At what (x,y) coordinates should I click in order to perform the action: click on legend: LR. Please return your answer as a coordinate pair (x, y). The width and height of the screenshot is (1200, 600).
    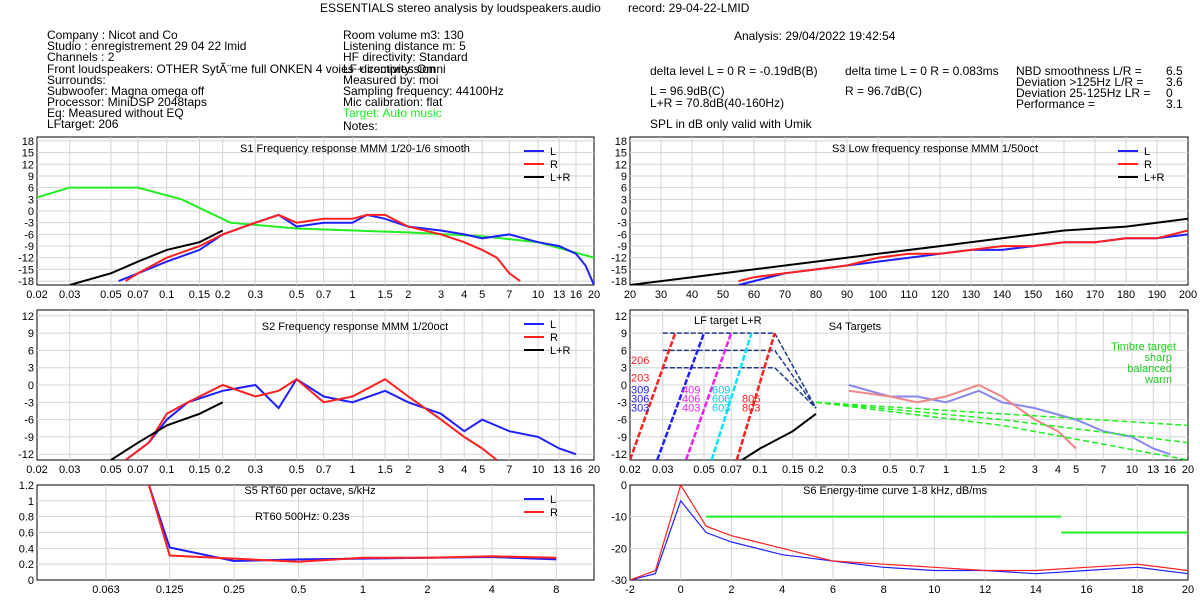
    Looking at the image, I should click on (541, 506).